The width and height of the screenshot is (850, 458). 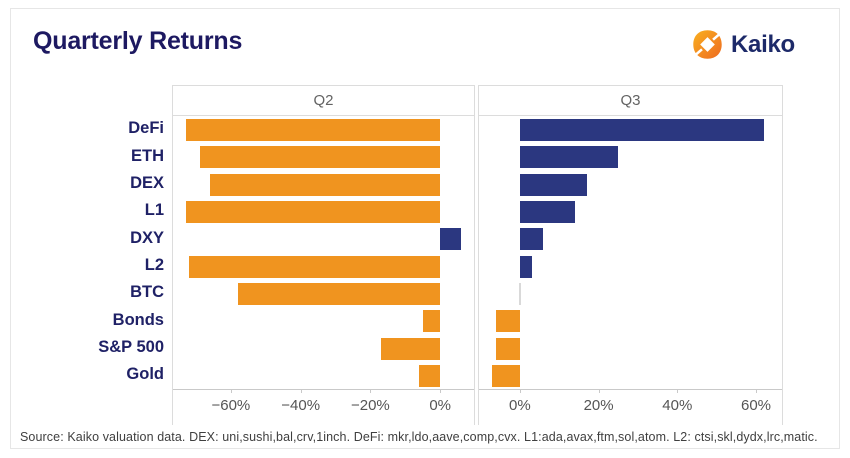 What do you see at coordinates (325, 184) in the screenshot?
I see `bar-q2-dex` at bounding box center [325, 184].